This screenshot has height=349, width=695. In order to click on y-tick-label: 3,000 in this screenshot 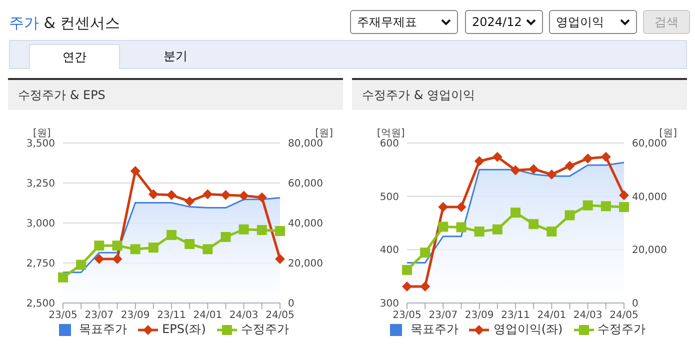, I will do `click(40, 224)`.